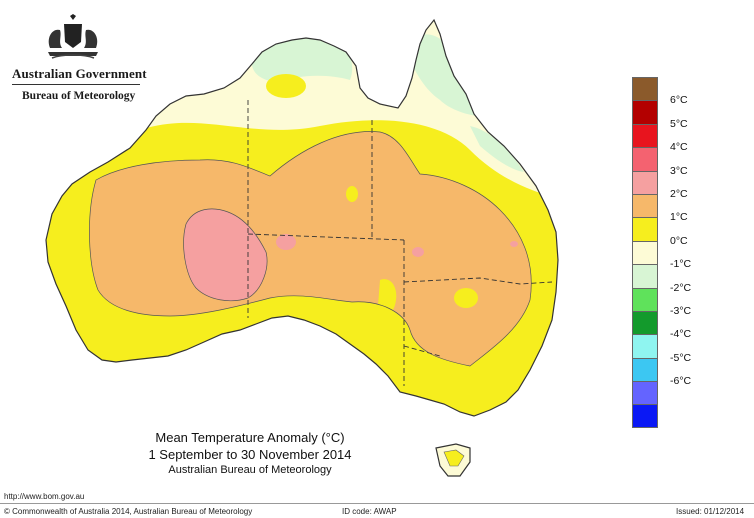  What do you see at coordinates (681, 311) in the screenshot?
I see `legend-label: -3°C` at bounding box center [681, 311].